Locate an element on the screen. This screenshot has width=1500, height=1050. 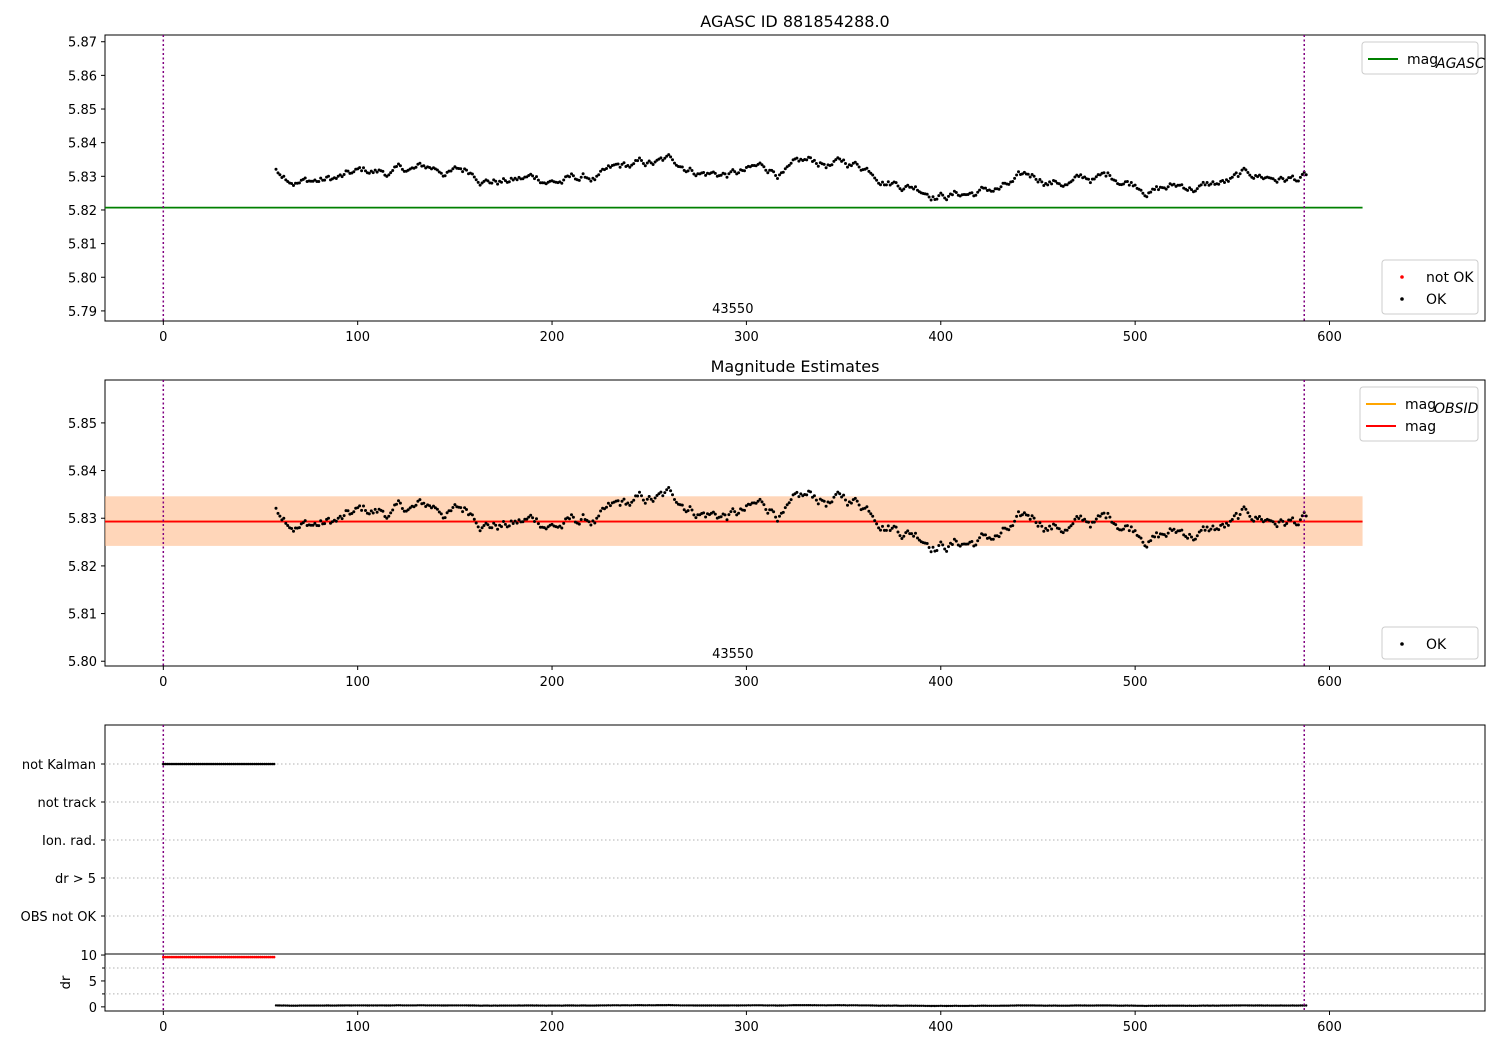
flag-category-label: OBS not OK is located at coordinates (59, 917).